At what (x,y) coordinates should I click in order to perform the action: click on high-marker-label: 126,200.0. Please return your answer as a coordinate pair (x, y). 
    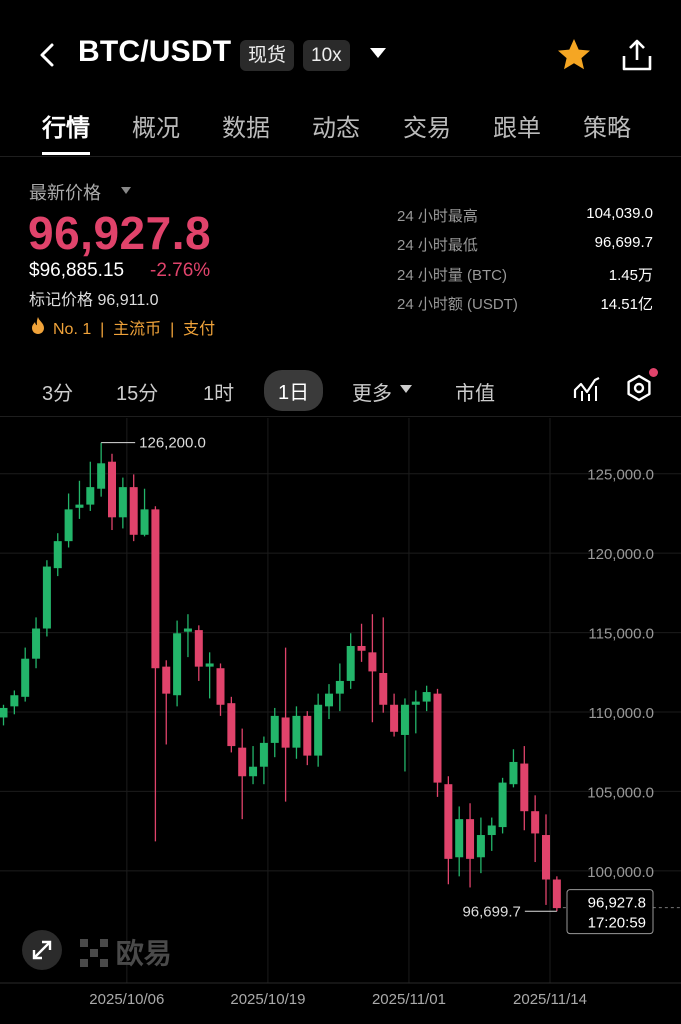
    Looking at the image, I should click on (172, 443).